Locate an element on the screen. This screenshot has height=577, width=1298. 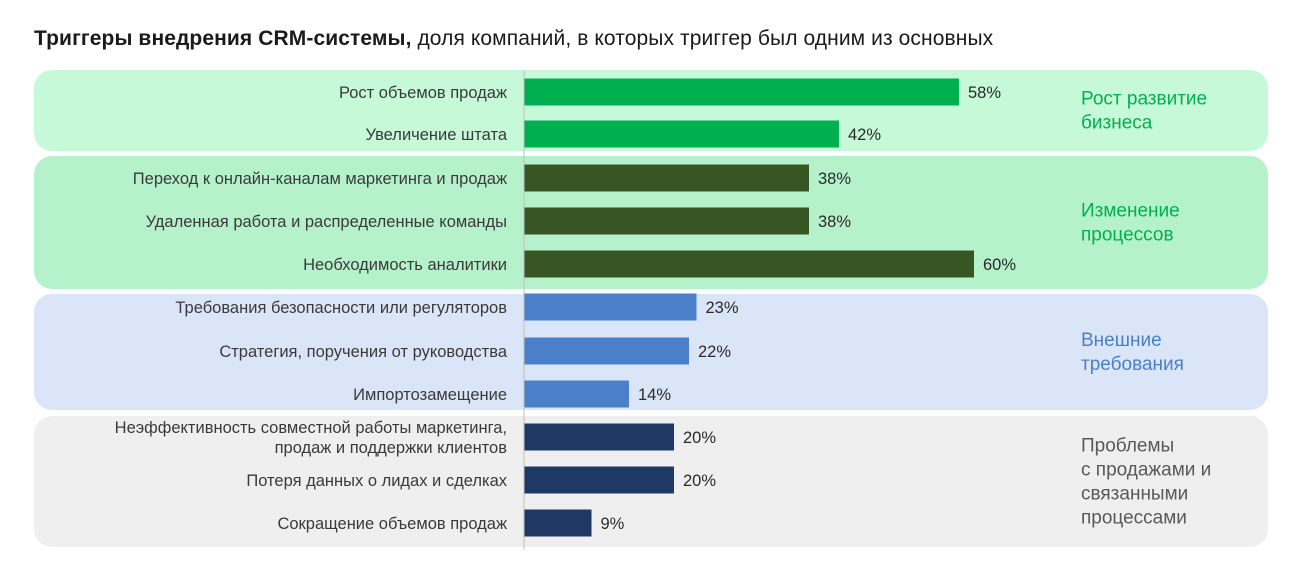
group-label-line: связанными is located at coordinates (1134, 494).